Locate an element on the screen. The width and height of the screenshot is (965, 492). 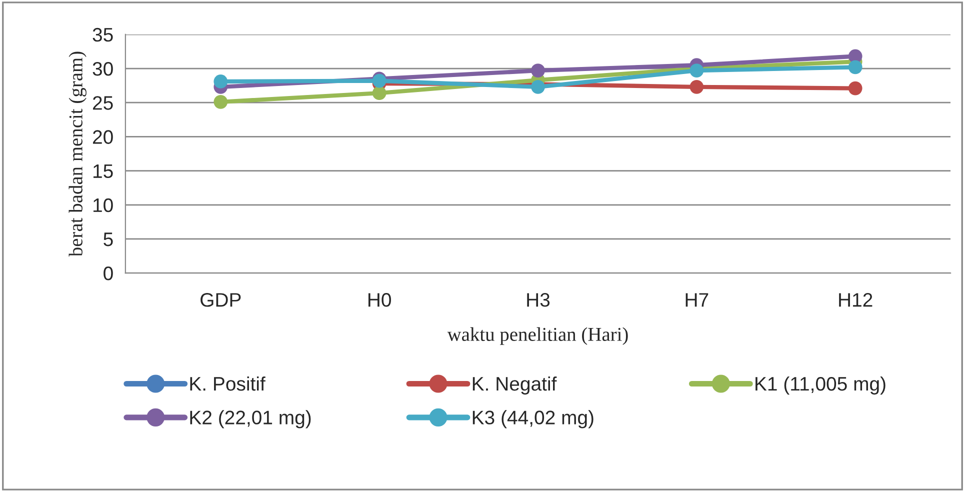
y-tick-label: 30 is located at coordinates (102, 69).